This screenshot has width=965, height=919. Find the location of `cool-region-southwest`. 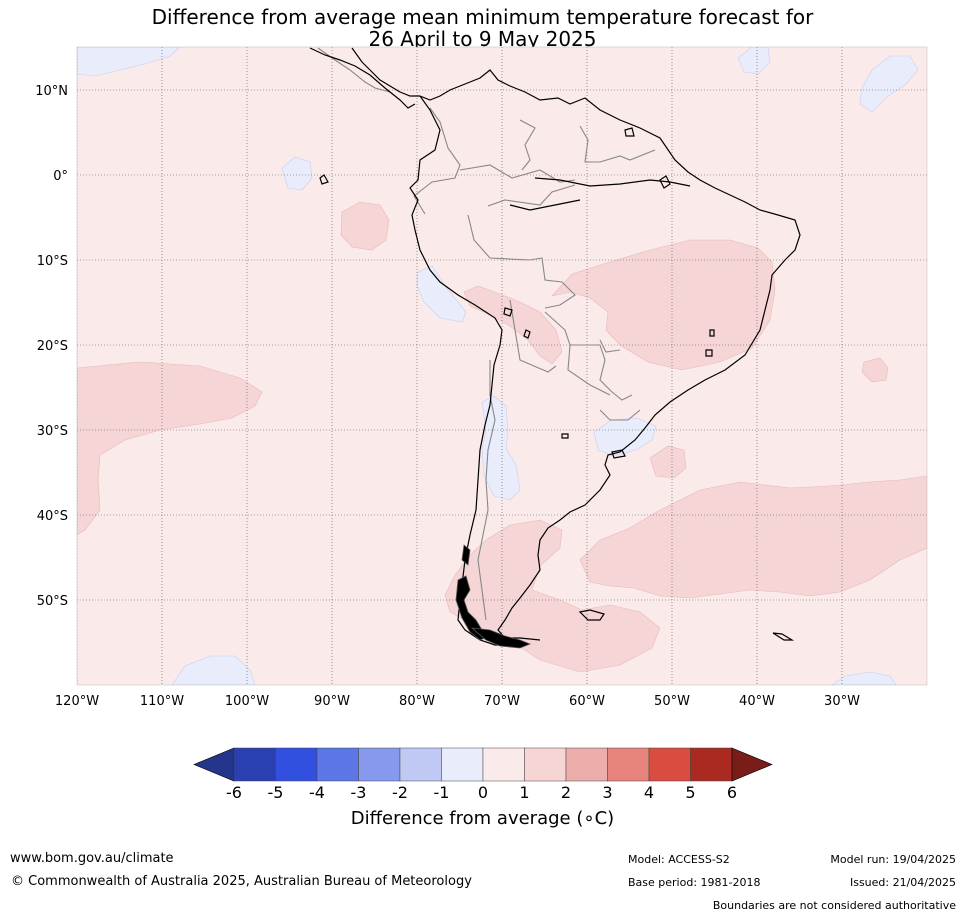

cool-region-southwest is located at coordinates (213, 670).